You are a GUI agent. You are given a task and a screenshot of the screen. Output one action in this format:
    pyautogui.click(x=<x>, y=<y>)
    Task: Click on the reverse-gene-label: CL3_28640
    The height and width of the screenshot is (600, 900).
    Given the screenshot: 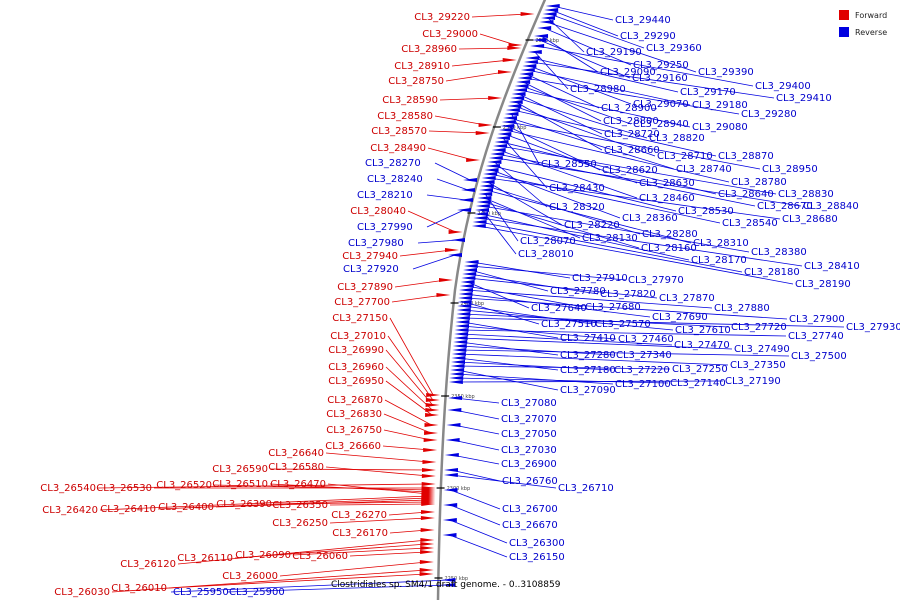 What is the action you would take?
    pyautogui.click(x=746, y=194)
    